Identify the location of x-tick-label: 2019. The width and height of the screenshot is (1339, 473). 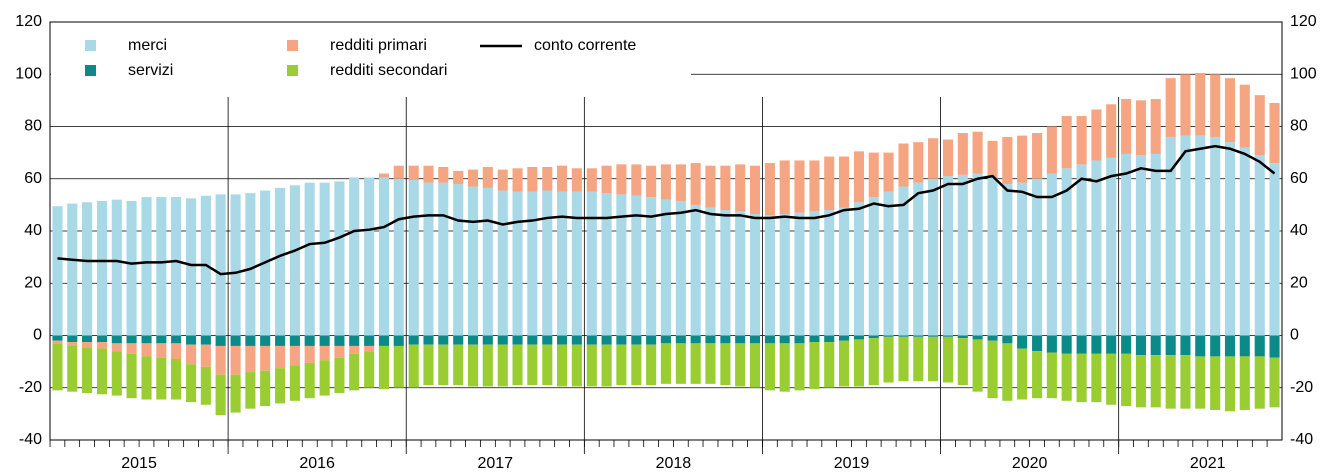
(852, 463).